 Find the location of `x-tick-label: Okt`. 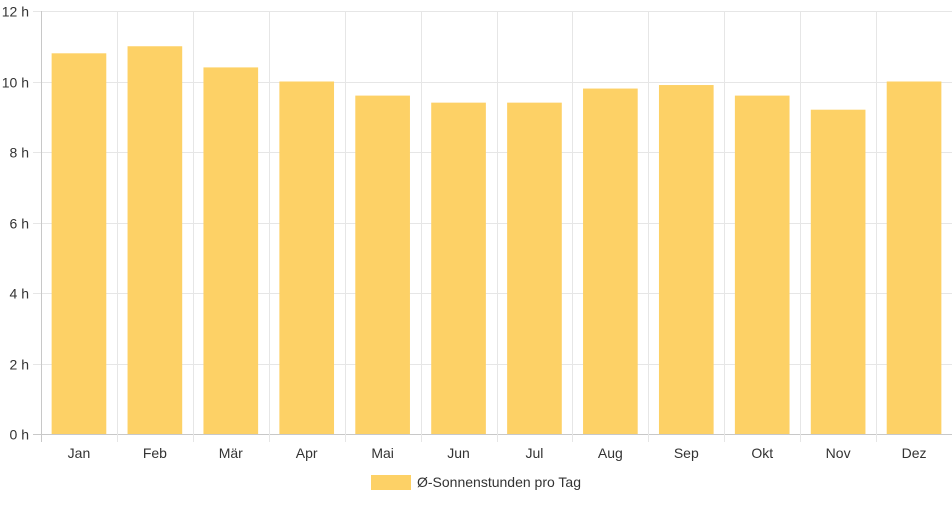

x-tick-label: Okt is located at coordinates (762, 453).